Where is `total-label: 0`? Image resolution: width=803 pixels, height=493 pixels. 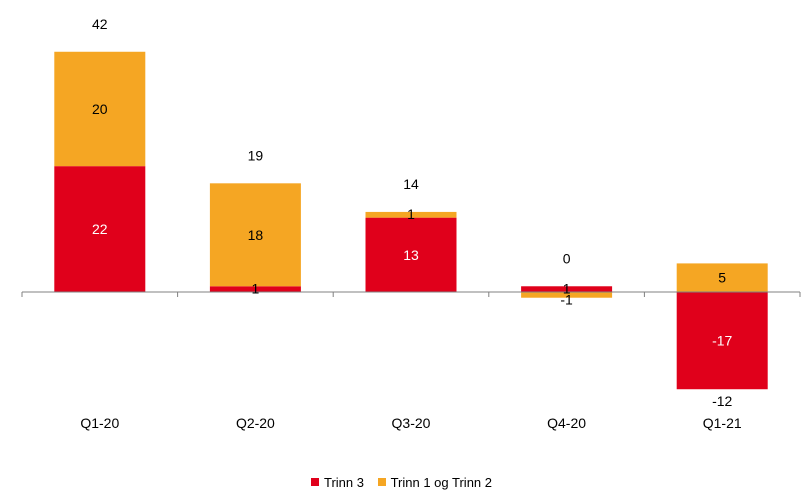
total-label: 0 is located at coordinates (567, 258).